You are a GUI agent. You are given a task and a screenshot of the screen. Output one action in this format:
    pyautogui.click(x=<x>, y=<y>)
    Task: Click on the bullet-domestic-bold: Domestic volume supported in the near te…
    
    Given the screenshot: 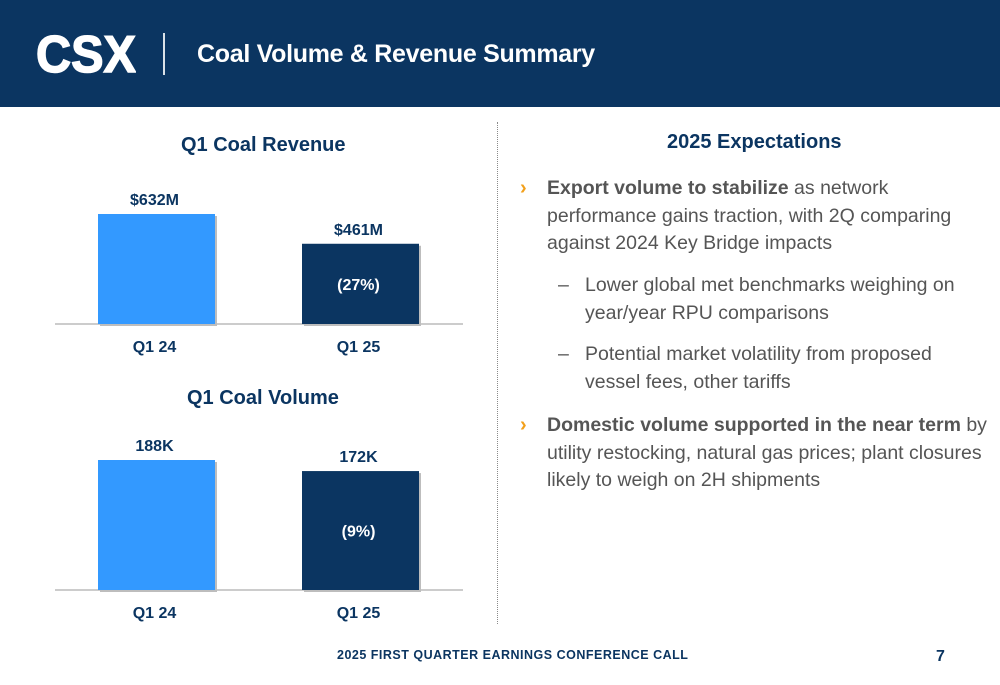 What is the action you would take?
    pyautogui.click(x=754, y=425)
    